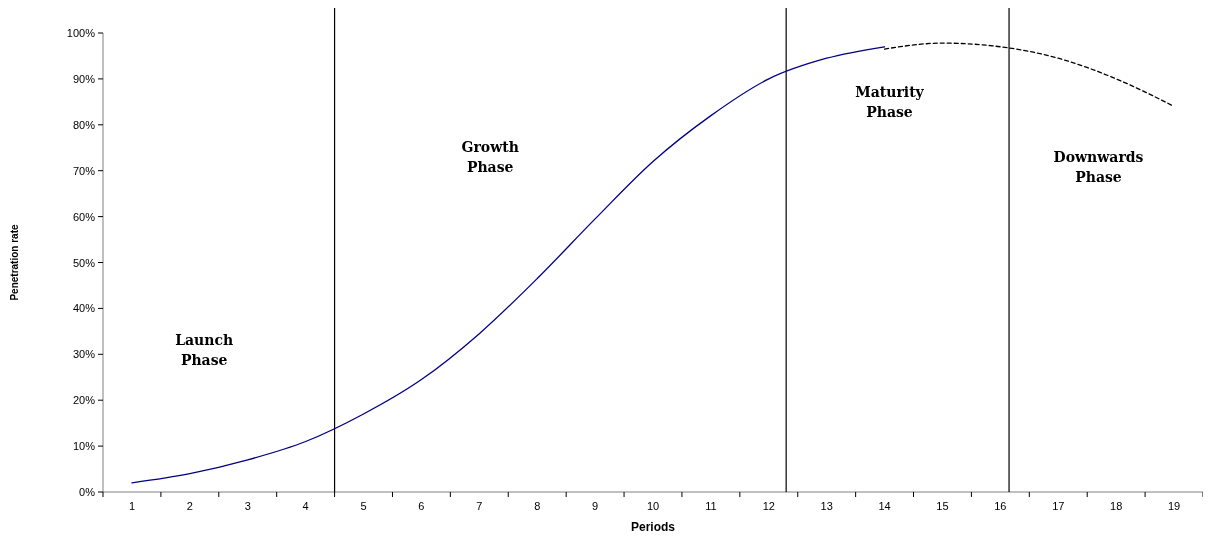 The image size is (1211, 549). What do you see at coordinates (84, 446) in the screenshot?
I see `y-tick-label: 10%` at bounding box center [84, 446].